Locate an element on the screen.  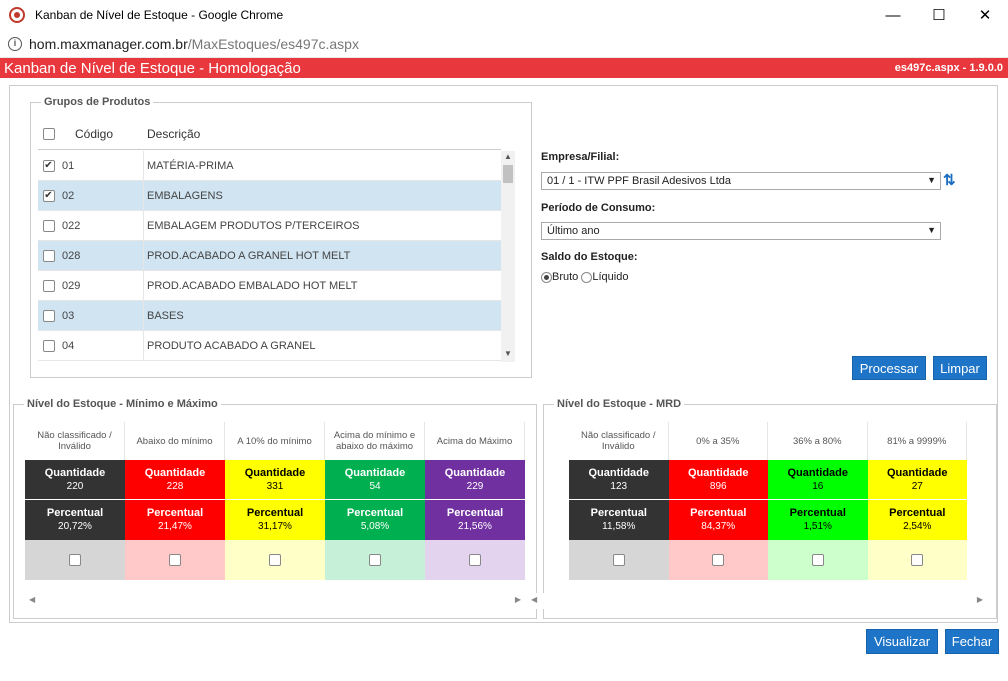
kanban-quantity-box: Quantidade 123 is located at coordinates (619, 480).